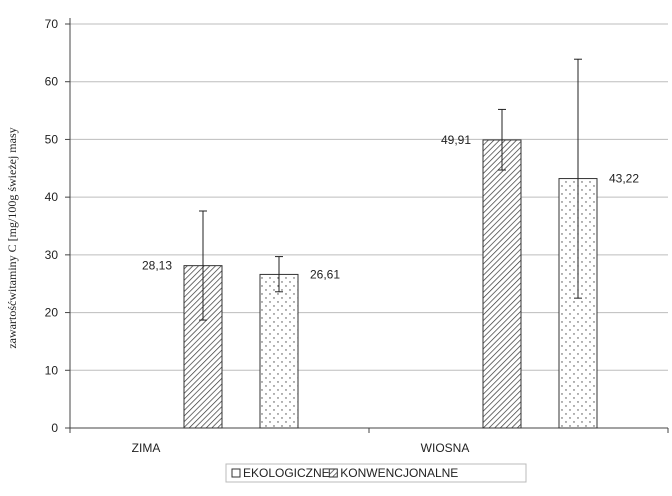 This screenshot has width=672, height=496. Describe the element at coordinates (325, 274) in the screenshot. I see `data-label: 26,61` at that location.